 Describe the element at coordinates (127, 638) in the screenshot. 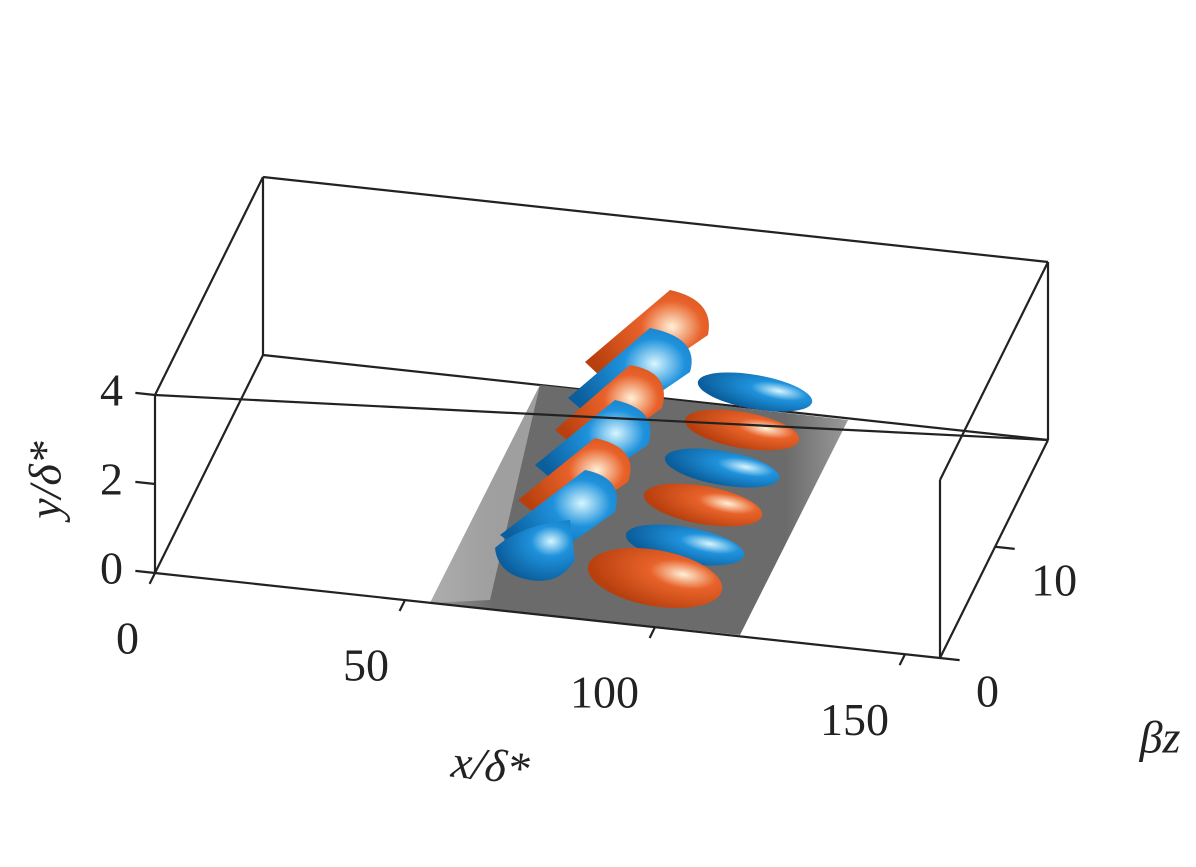

I see `x-tick-label: 0` at that location.